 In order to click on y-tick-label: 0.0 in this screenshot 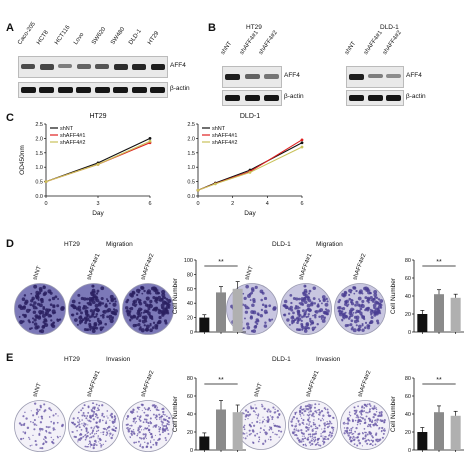, I will do `click(191, 197)`.